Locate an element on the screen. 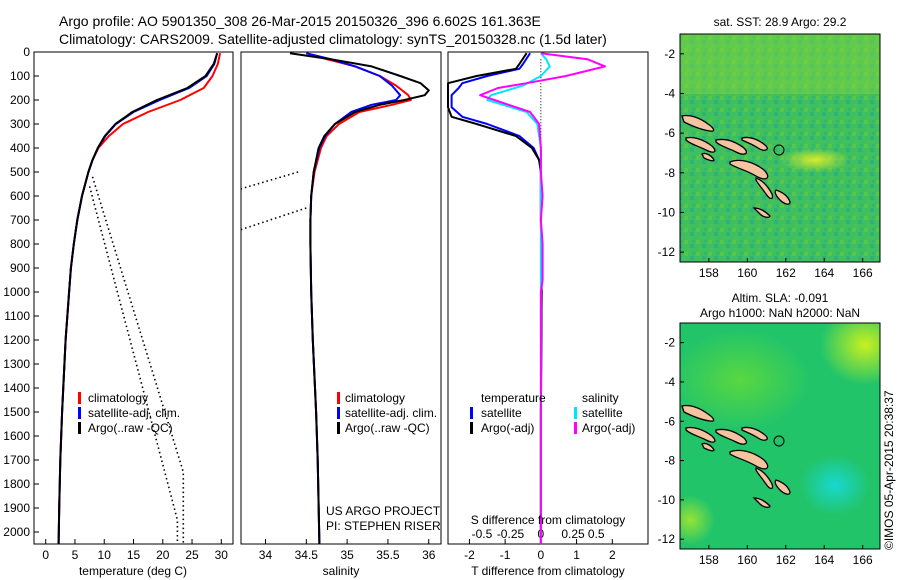 Image resolution: width=900 pixels, height=580 pixels. legend-swatch-satellite is located at coordinates (338, 413).